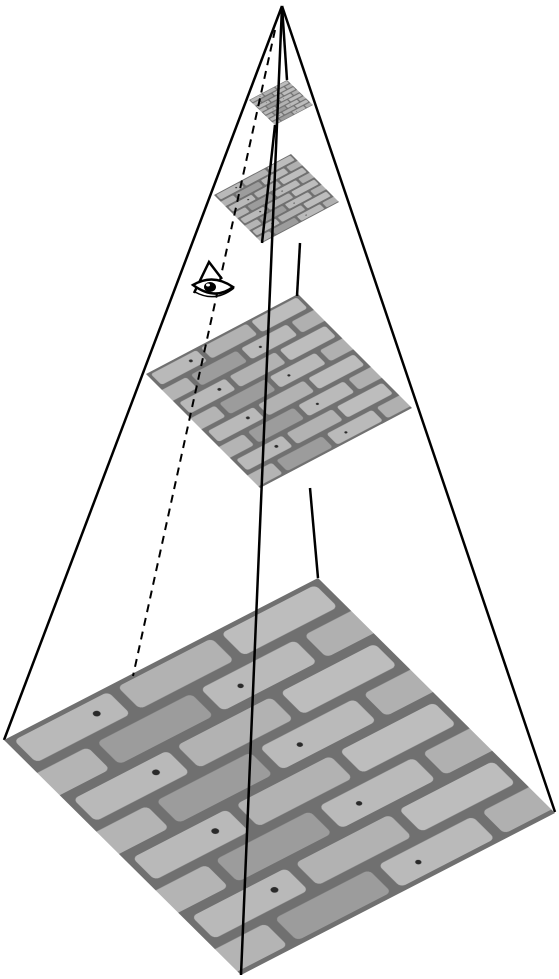  I want to click on pyramid-edge-inner-top, so click(284, 43).